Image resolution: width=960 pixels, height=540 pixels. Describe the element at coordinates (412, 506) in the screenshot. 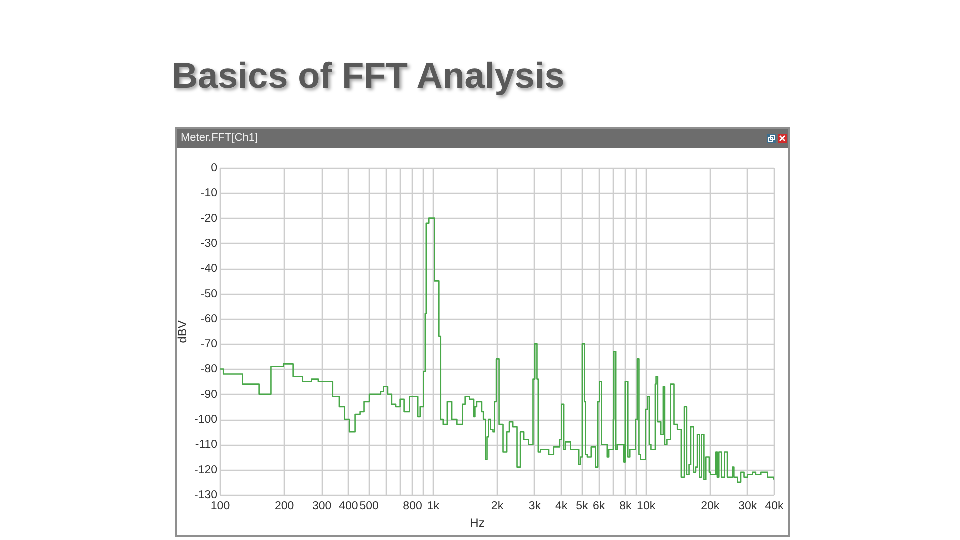

I see `x-tick-label: 800` at that location.